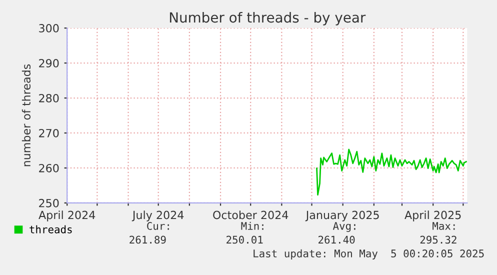 The width and height of the screenshot is (497, 275). What do you see at coordinates (391, 172) in the screenshot?
I see `line-series` at bounding box center [391, 172].